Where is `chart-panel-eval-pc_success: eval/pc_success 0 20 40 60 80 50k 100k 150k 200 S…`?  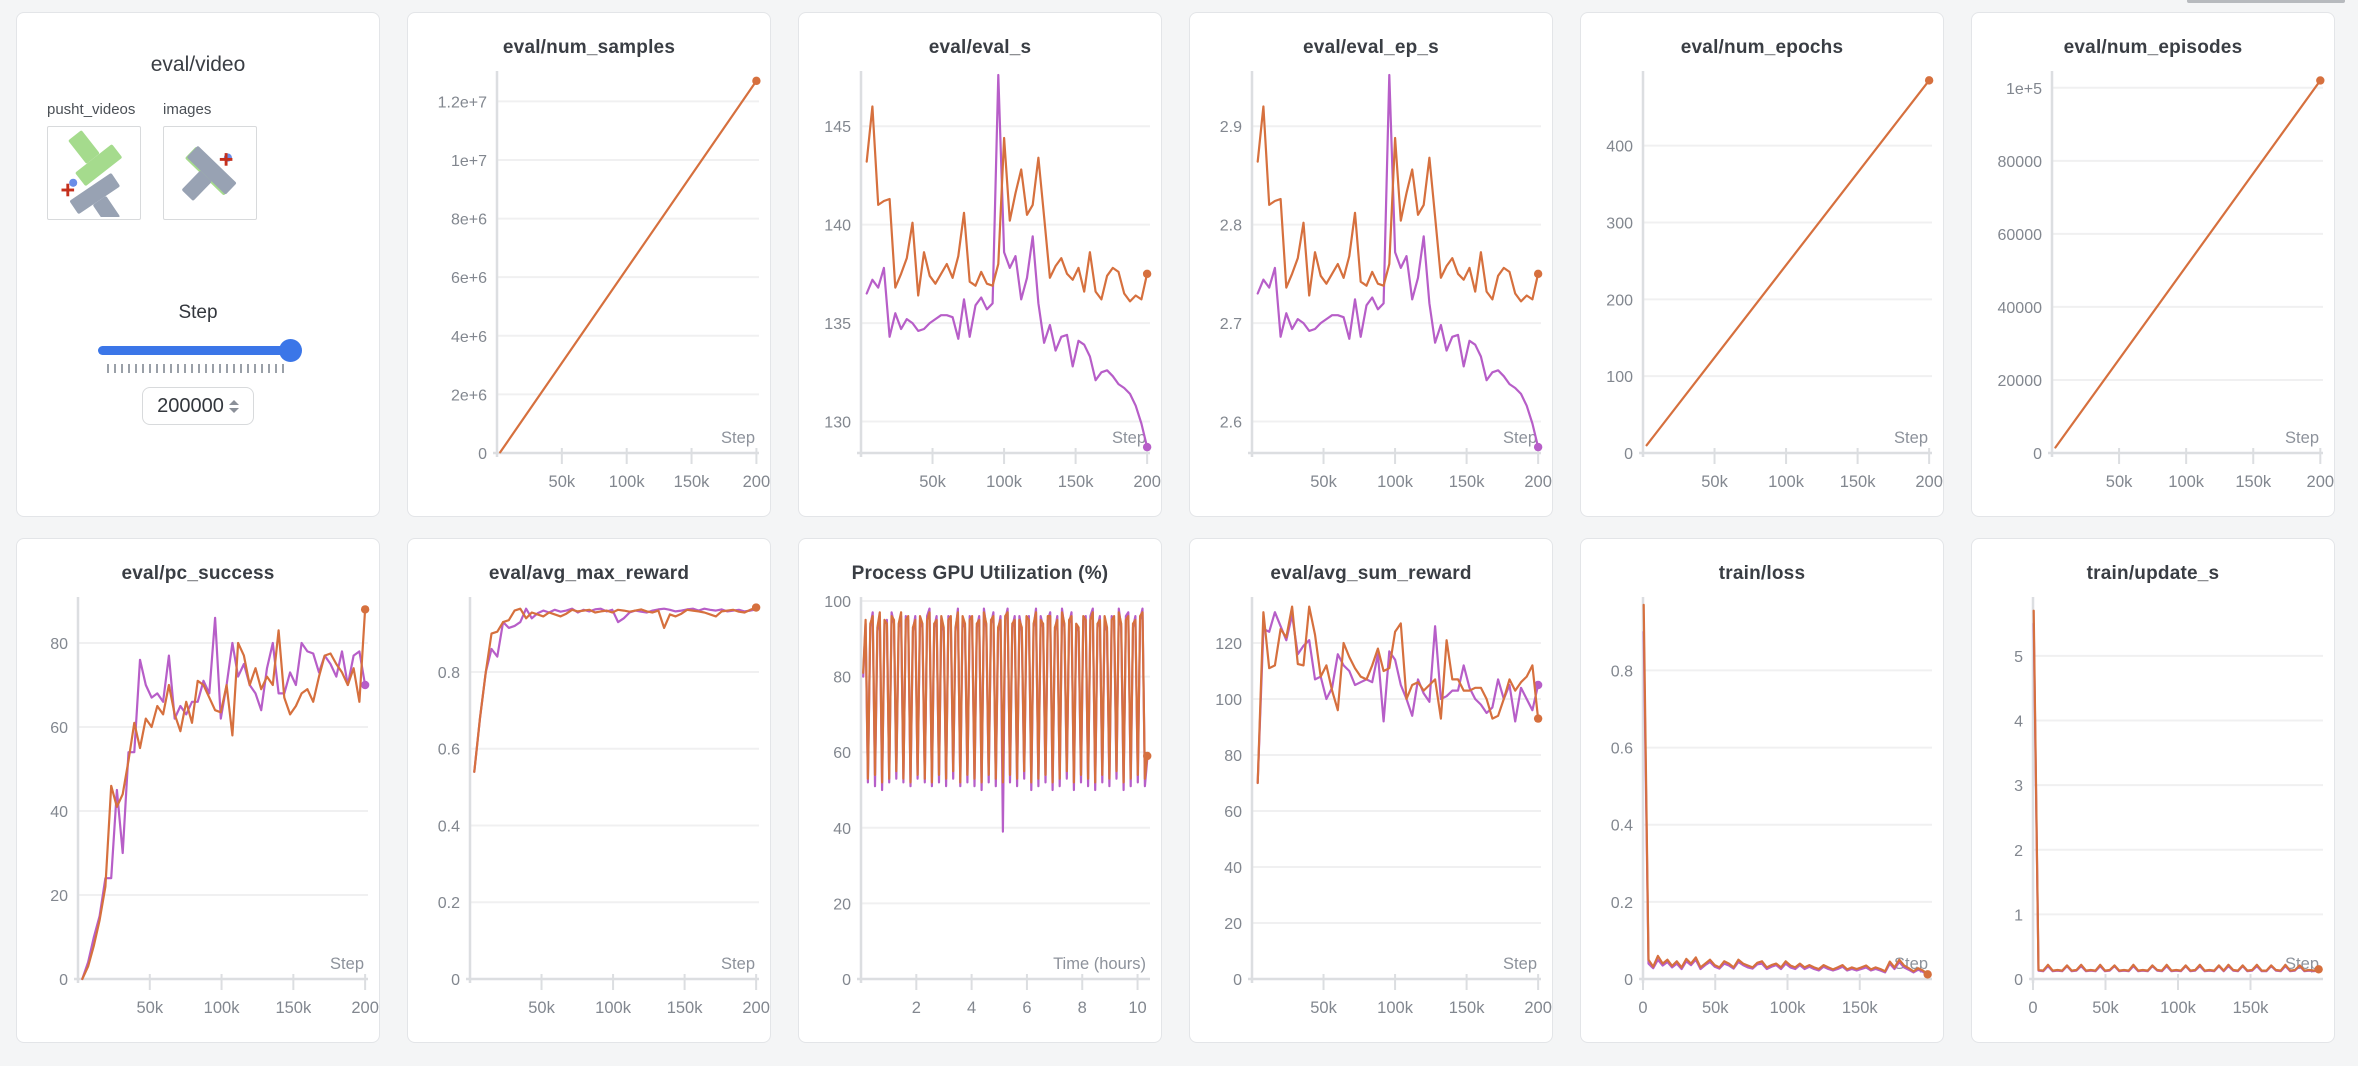 chart-panel-eval-pc_success: eval/pc_success 0 20 40 60 80 50k 100k 150k 200 S… is located at coordinates (198, 790).